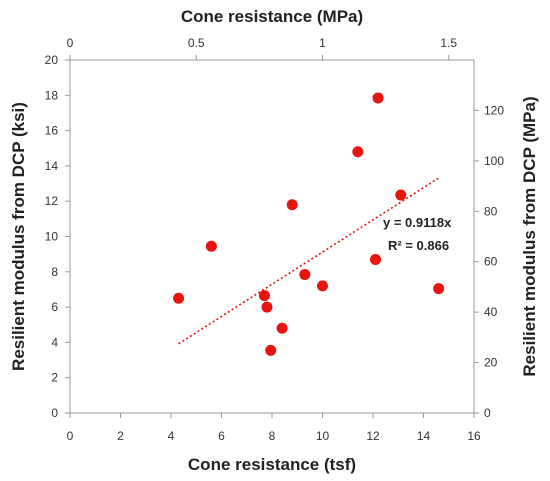 This screenshot has width=550, height=481. What do you see at coordinates (487, 413) in the screenshot?
I see `y2-tick-label: 0` at bounding box center [487, 413].